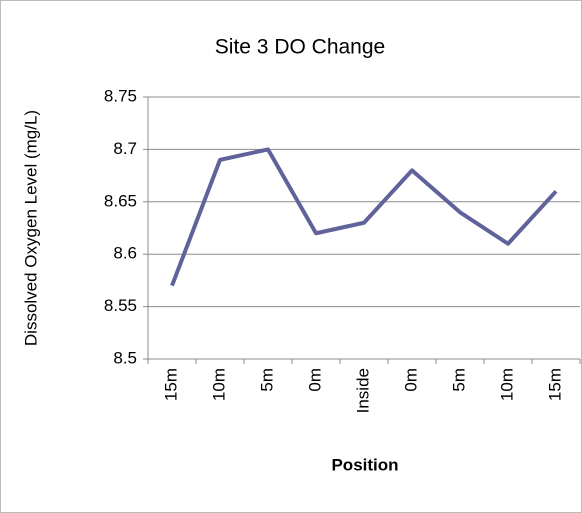 The width and height of the screenshot is (582, 513). Describe the element at coordinates (125, 253) in the screenshot. I see `y-tick-label: 8.6` at that location.